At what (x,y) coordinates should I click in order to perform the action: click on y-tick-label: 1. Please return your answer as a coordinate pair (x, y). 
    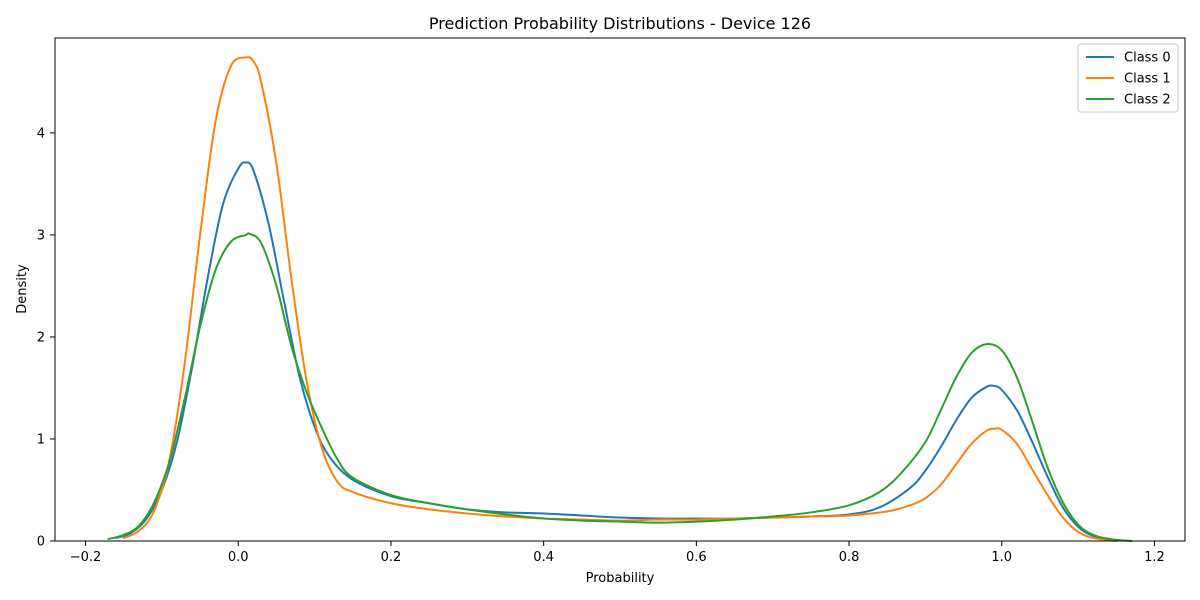
    Looking at the image, I should click on (41, 439).